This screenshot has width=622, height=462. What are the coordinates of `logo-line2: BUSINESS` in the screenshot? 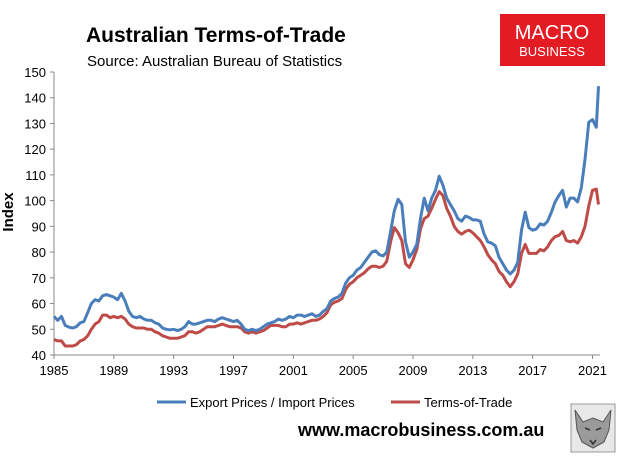 It's located at (552, 51).